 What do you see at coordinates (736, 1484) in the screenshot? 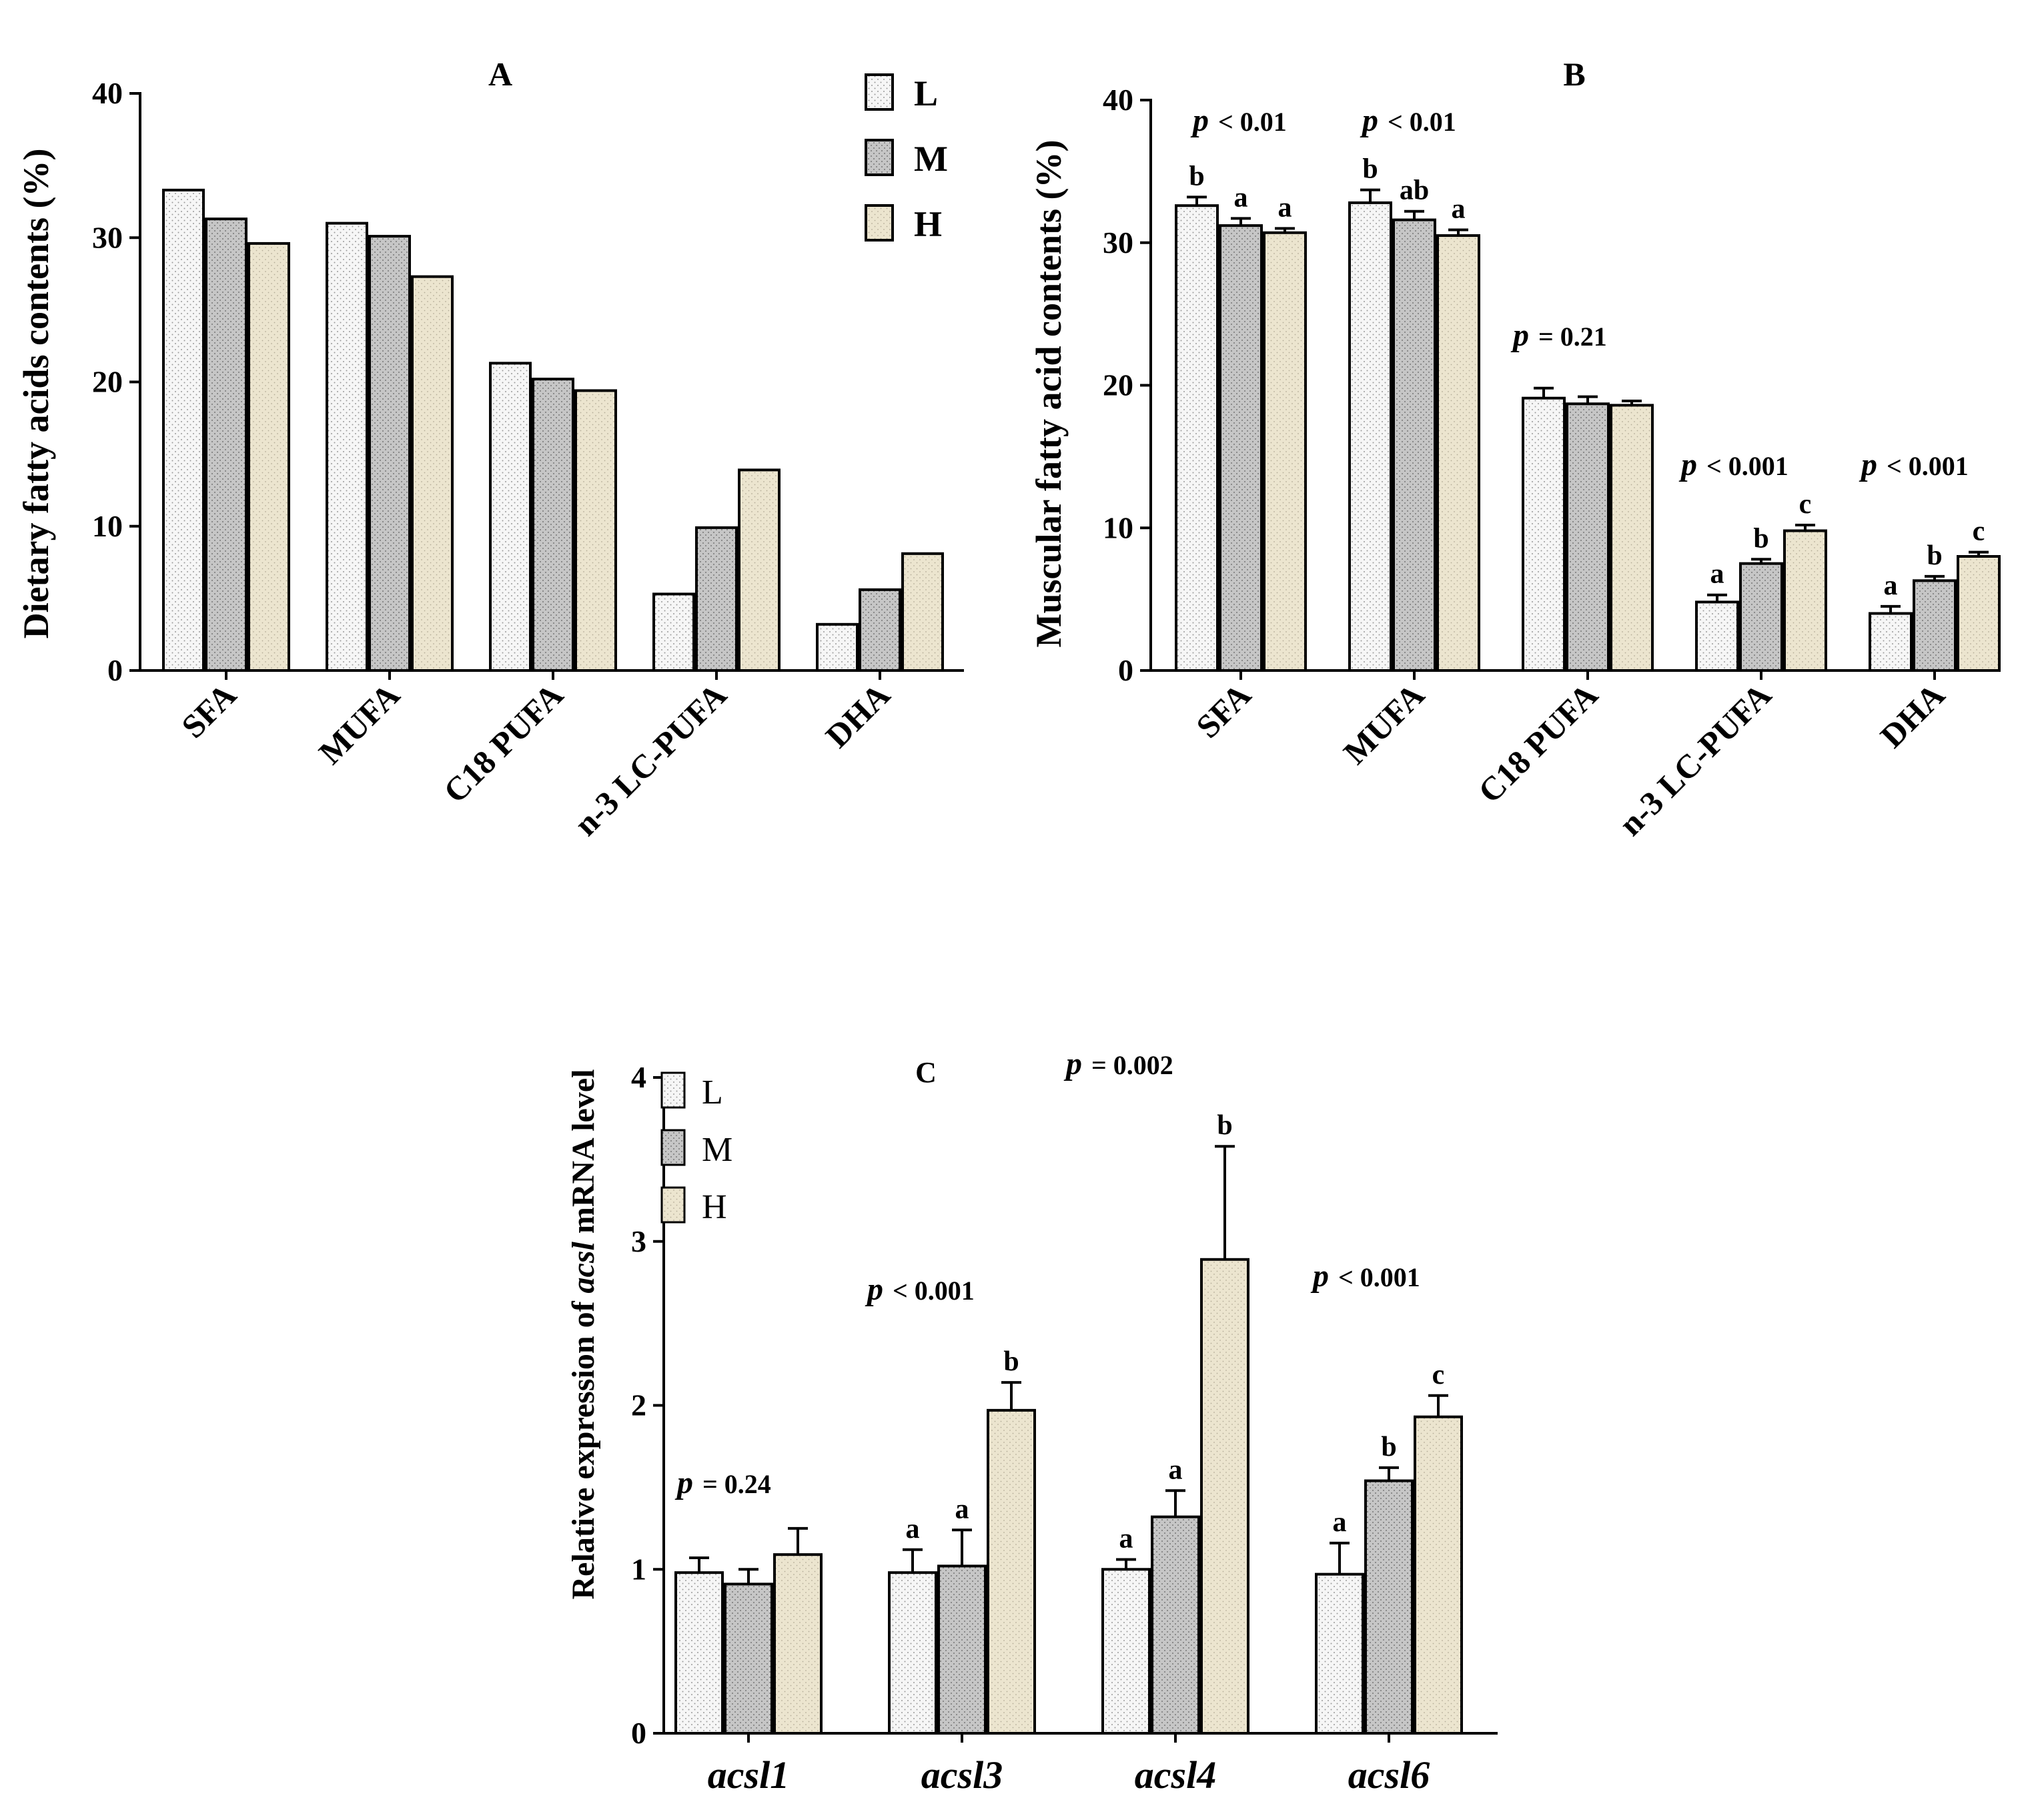
I see `p-value-text: = 0.24` at bounding box center [736, 1484].